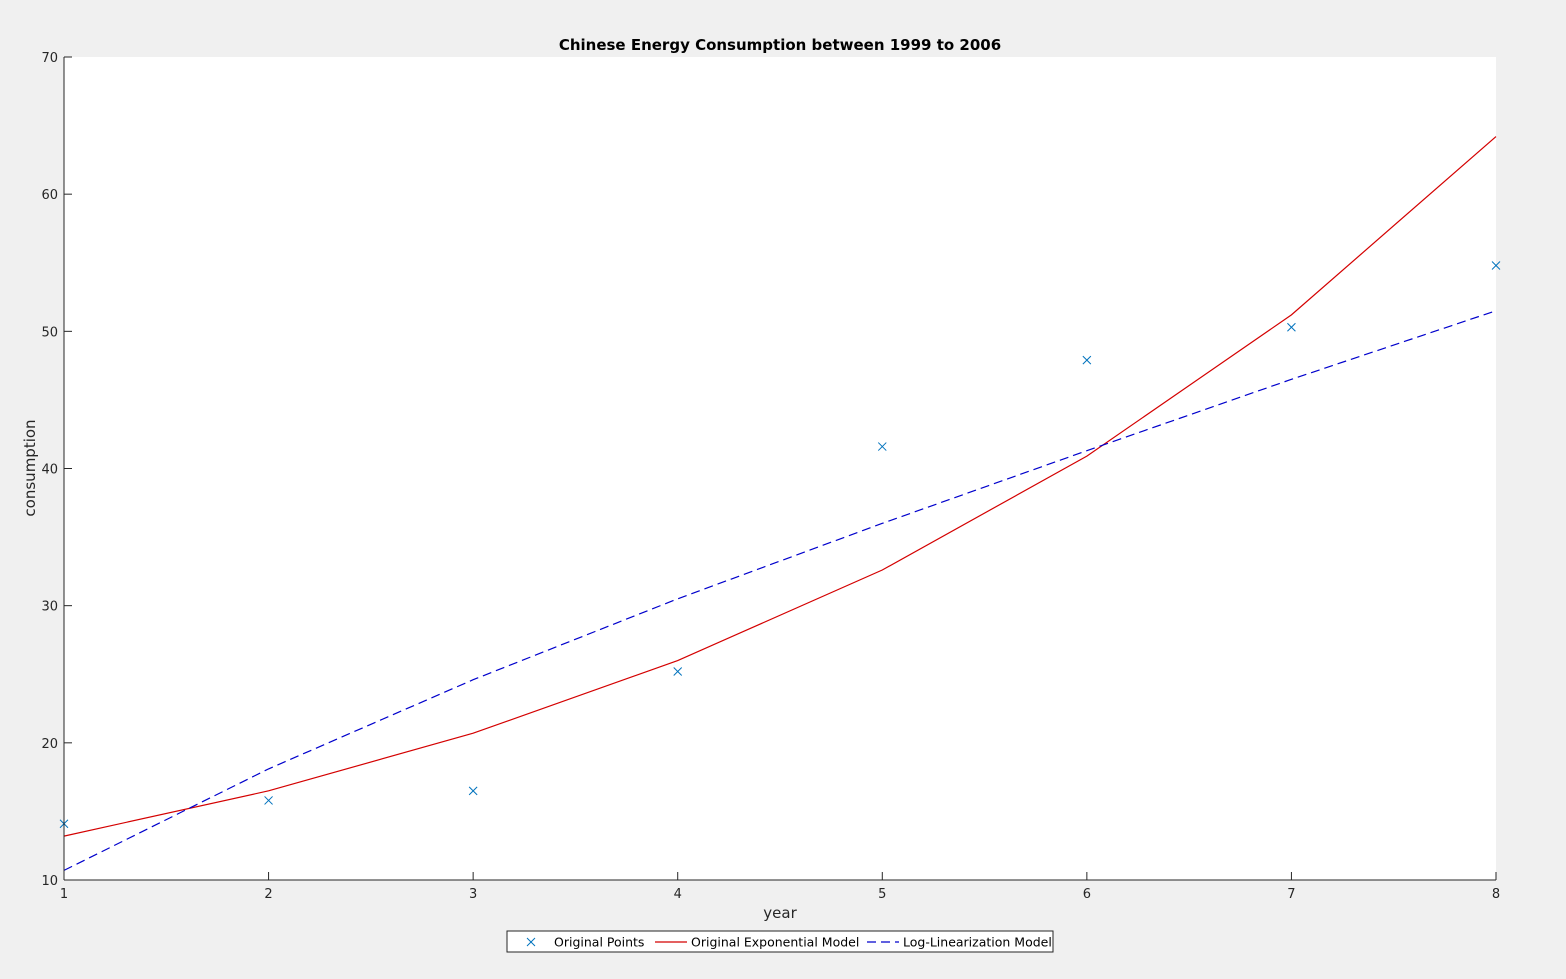  Describe the element at coordinates (49, 470) in the screenshot. I see `y-tick-label: 40` at that location.